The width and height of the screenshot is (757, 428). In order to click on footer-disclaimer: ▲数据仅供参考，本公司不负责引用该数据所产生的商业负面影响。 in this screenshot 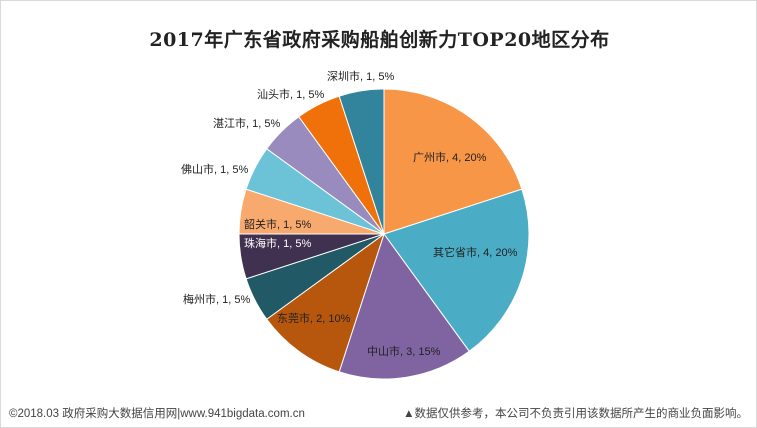, I will do `click(575, 414)`.